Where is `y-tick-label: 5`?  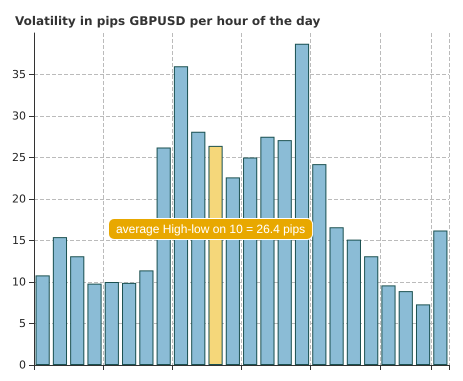
y-tick-label: 5 is located at coordinates (22, 323).